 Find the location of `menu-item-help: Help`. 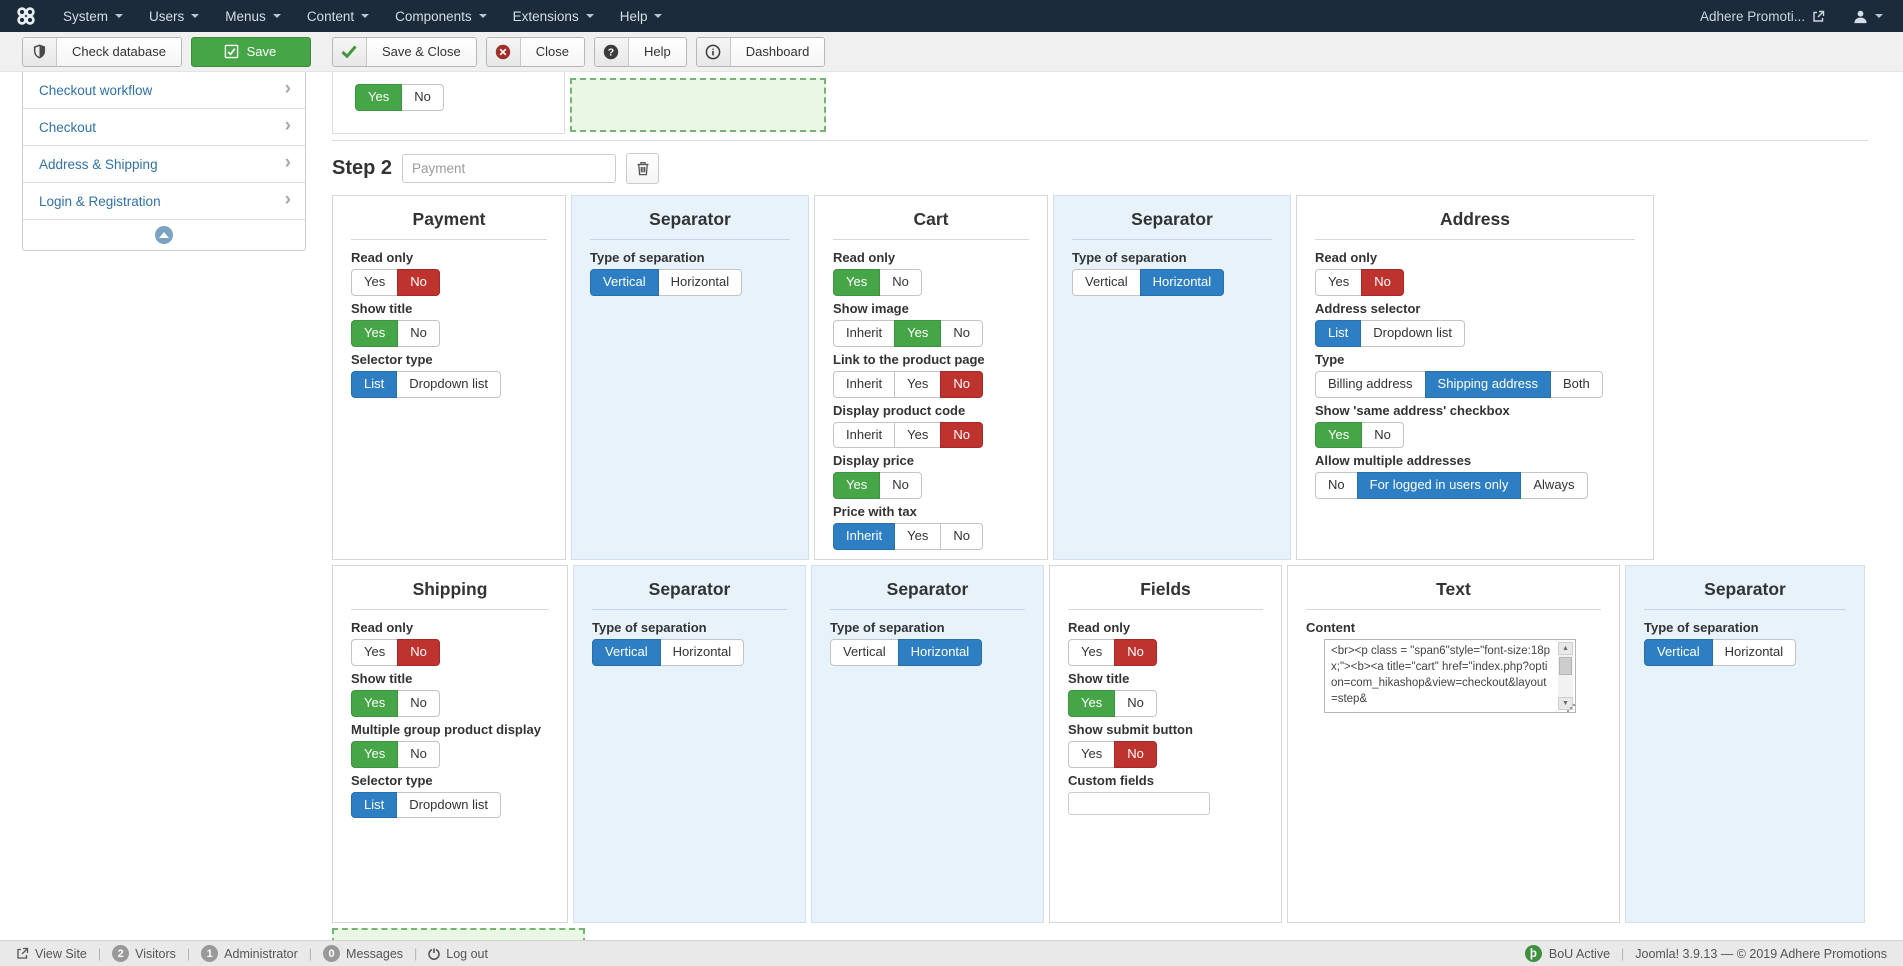

menu-item-help: Help is located at coordinates (641, 16).